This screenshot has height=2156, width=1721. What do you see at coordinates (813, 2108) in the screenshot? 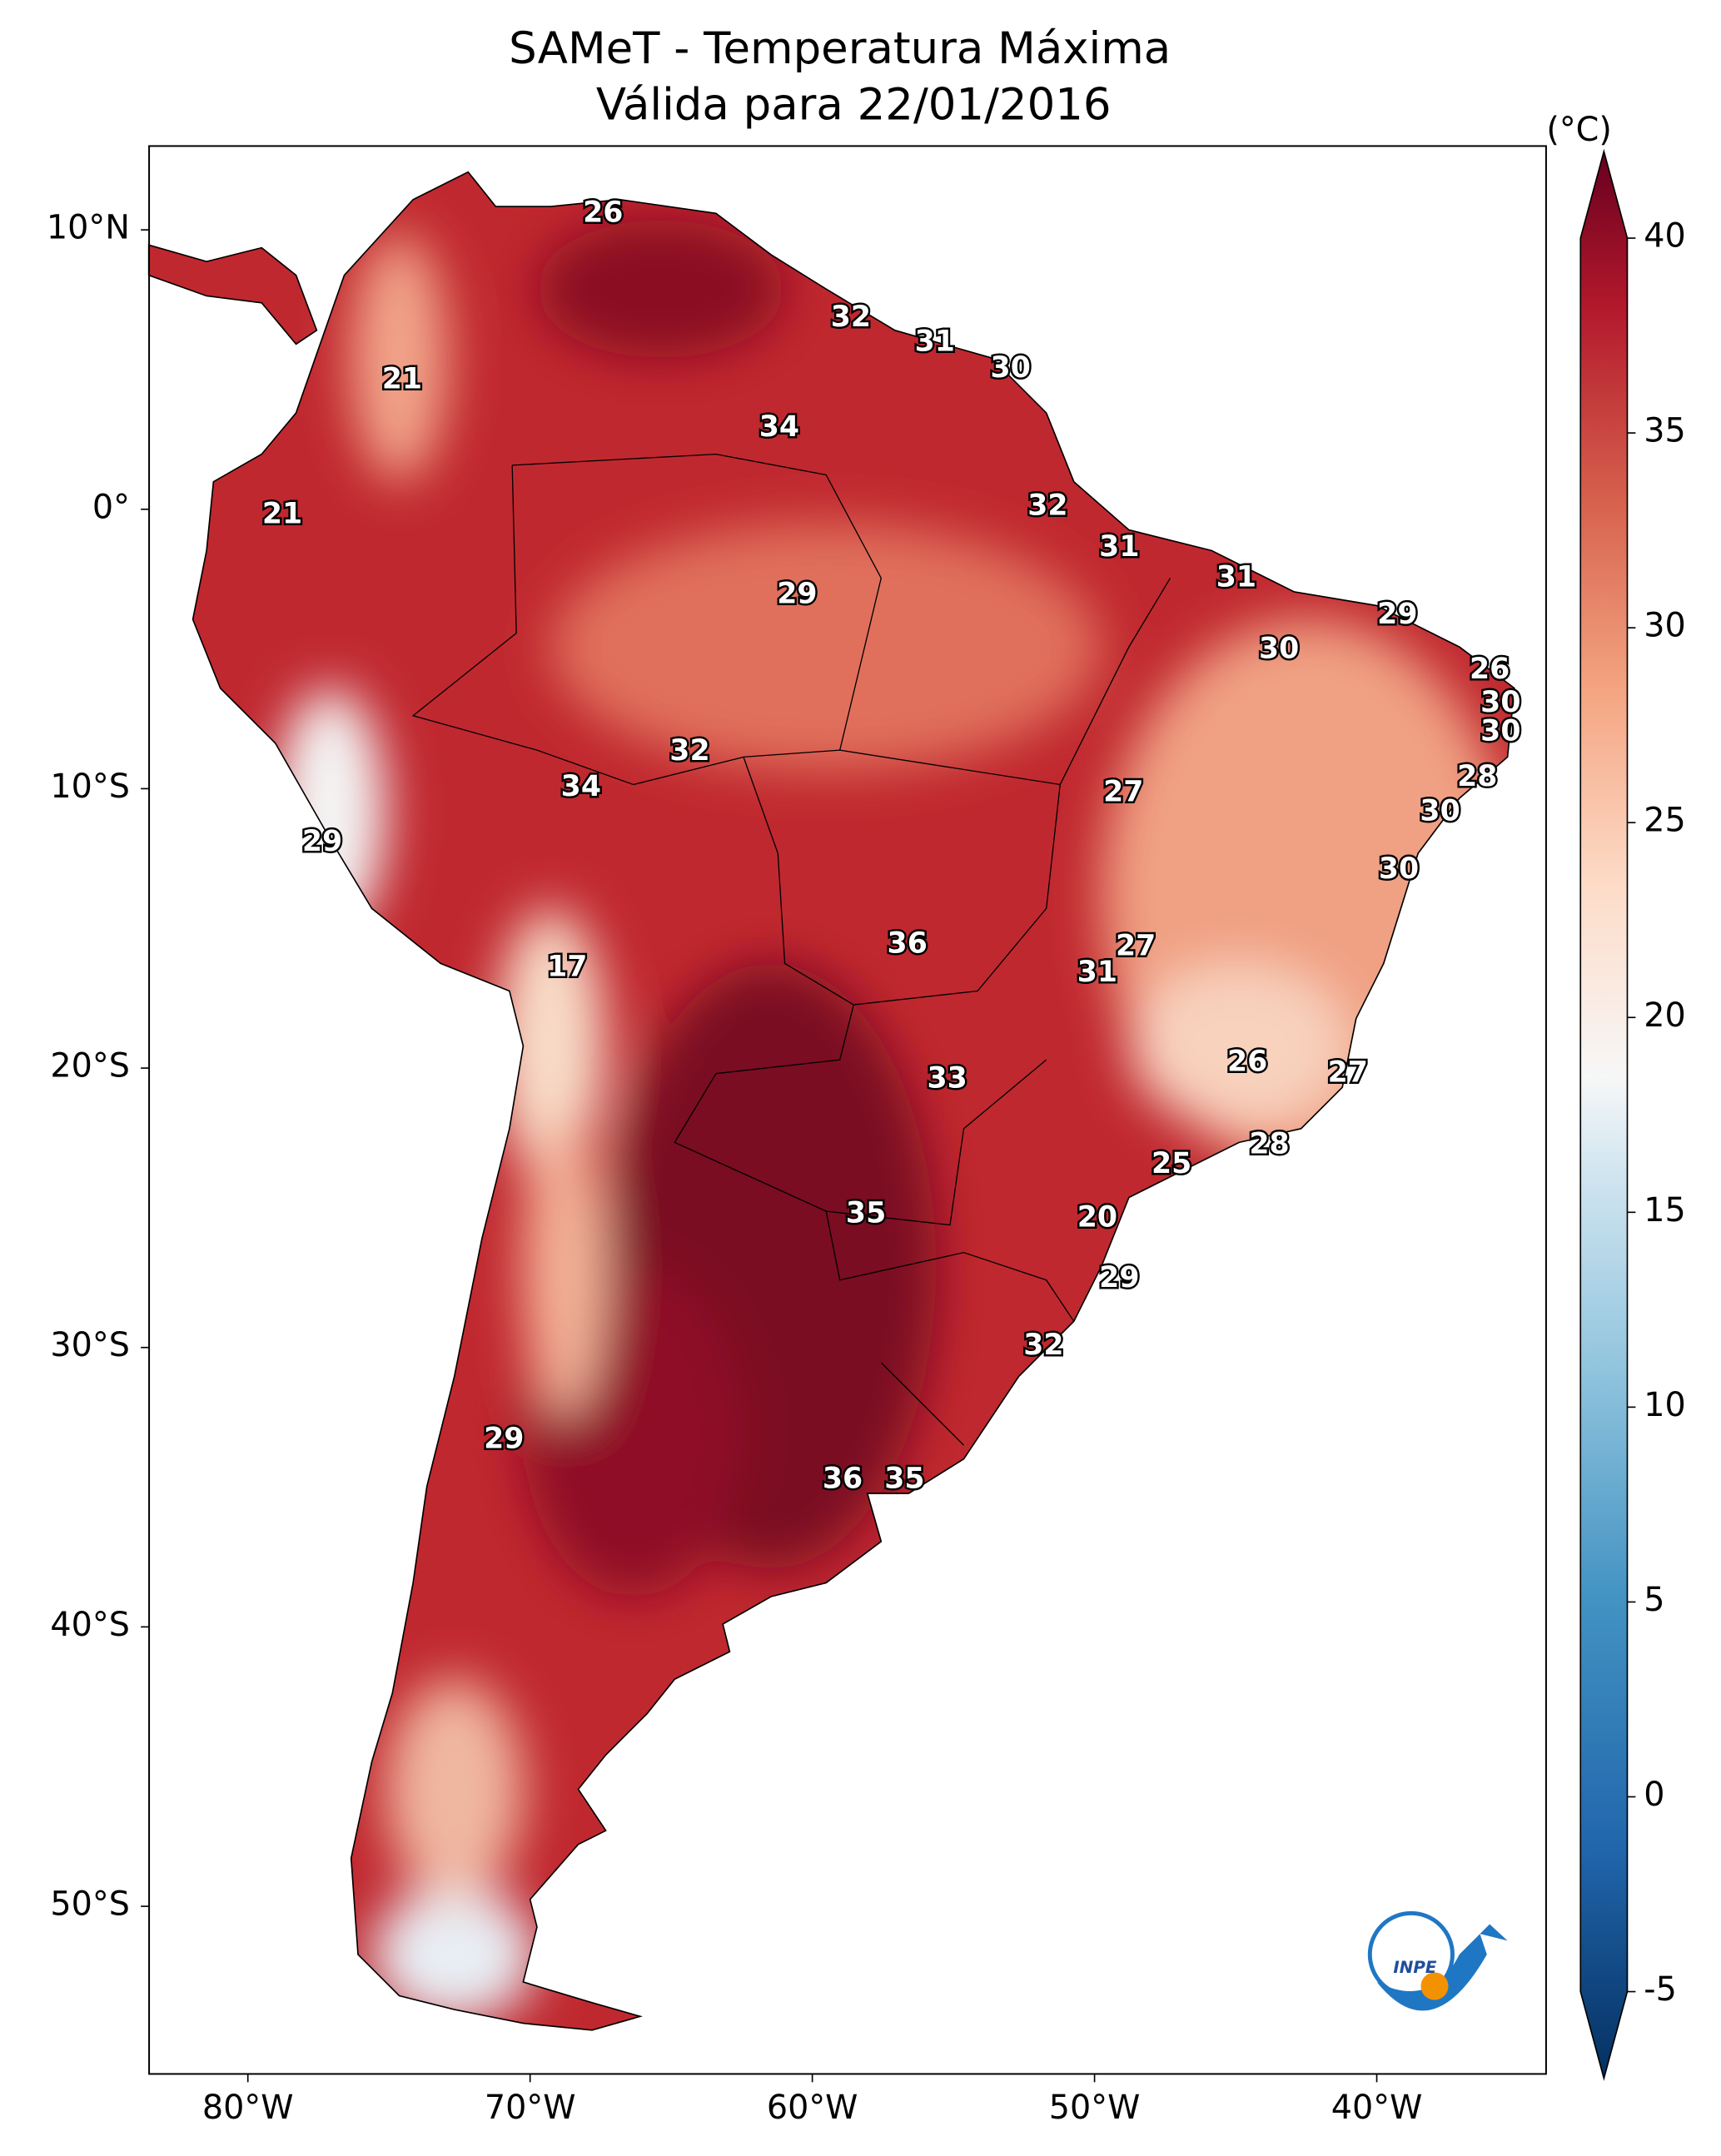
I see `x-tick-label: 60°W` at bounding box center [813, 2108].